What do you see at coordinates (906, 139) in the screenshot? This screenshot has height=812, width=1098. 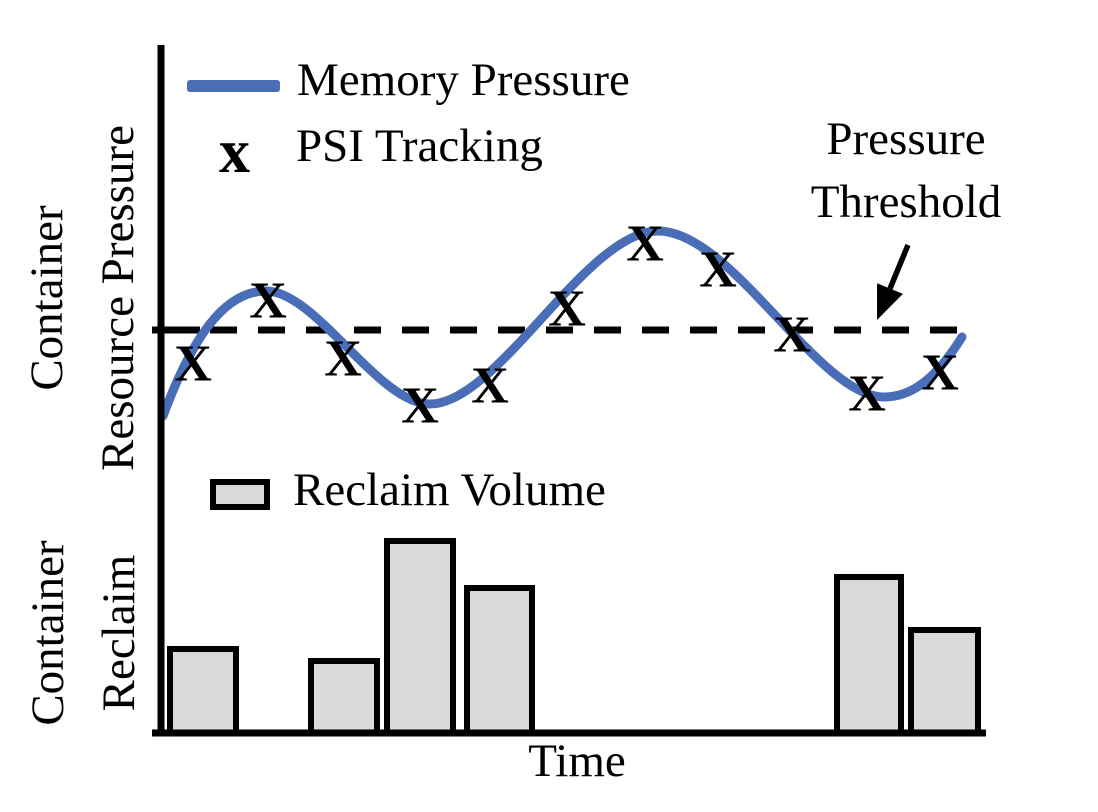 I see `annotation-line-1: Pressure` at bounding box center [906, 139].